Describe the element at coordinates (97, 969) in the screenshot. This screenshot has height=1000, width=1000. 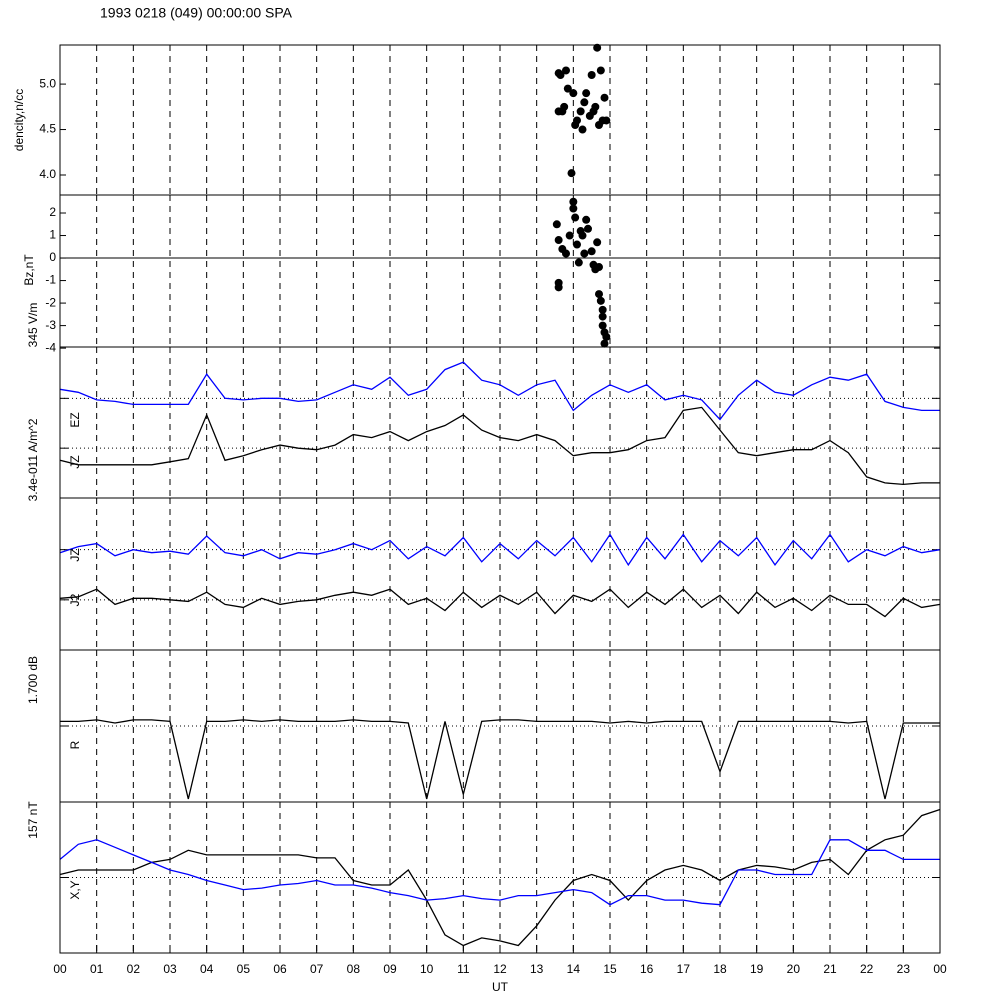
I see `x-tick-label: 01` at that location.